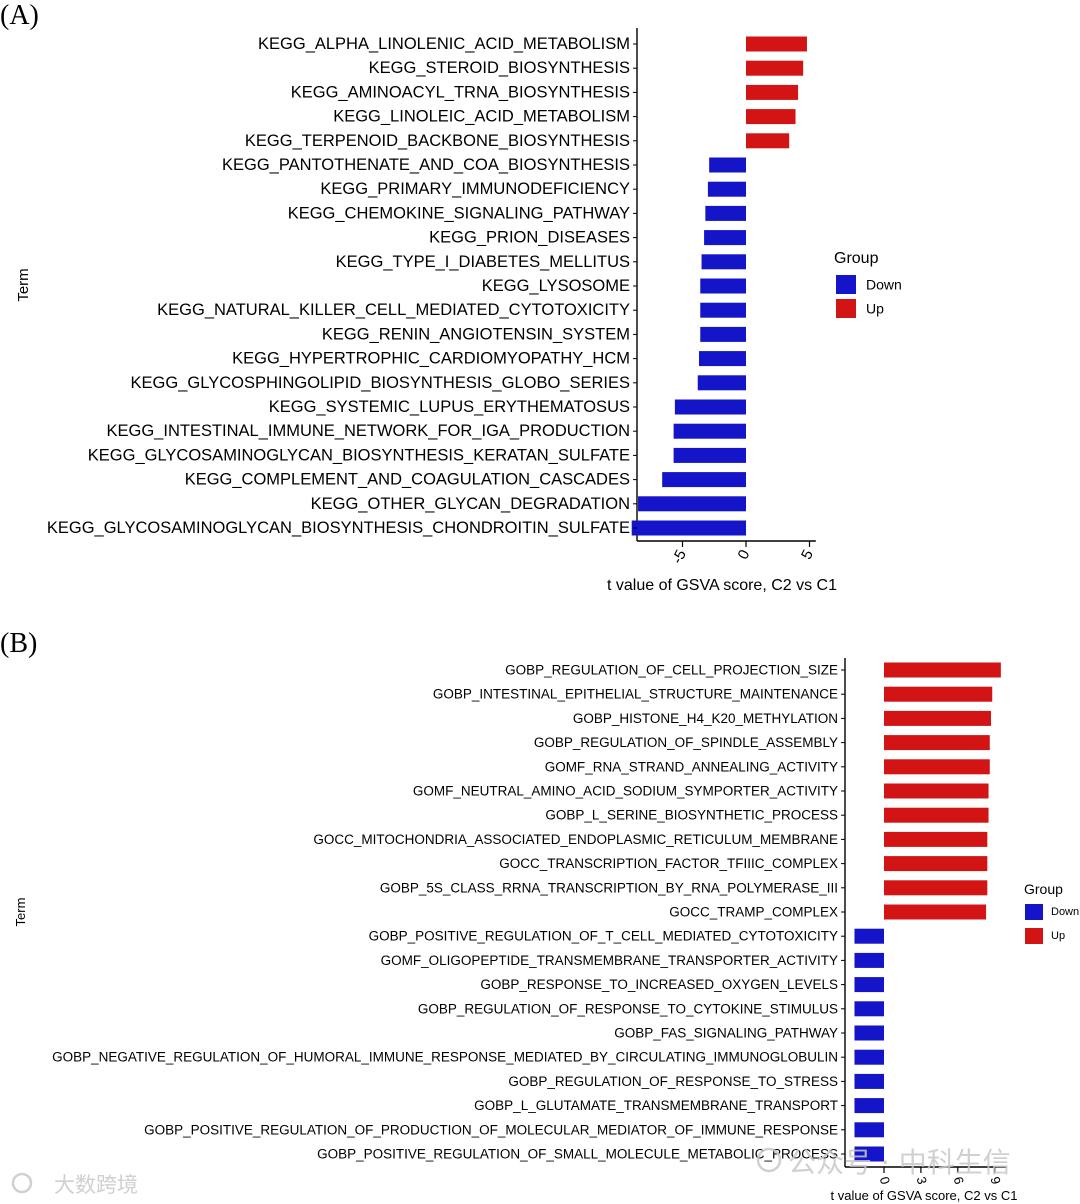 This screenshot has height=1204, width=1080. Describe the element at coordinates (476, 334) in the screenshot. I see `term-label: KEGG_RENIN_ANGIOTENSIN_SYSTEM` at that location.